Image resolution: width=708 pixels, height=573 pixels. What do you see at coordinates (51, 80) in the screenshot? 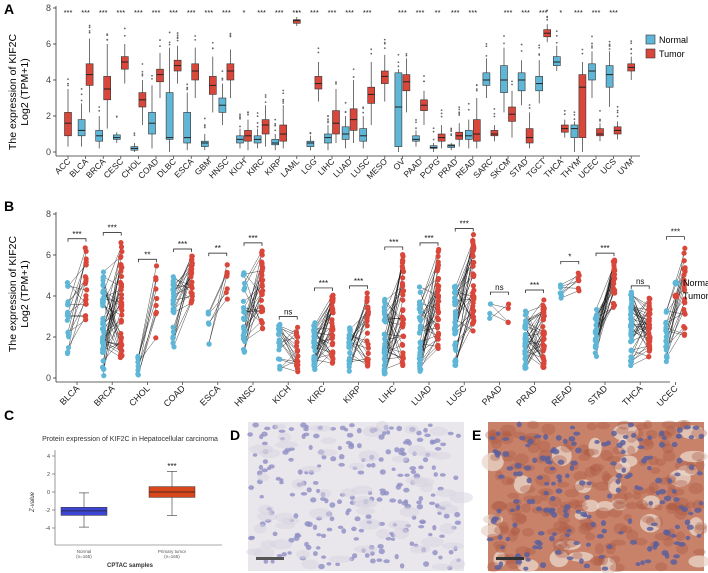
I see `panel-a-y-ticks: 0 2 4 6 8` at bounding box center [51, 80].